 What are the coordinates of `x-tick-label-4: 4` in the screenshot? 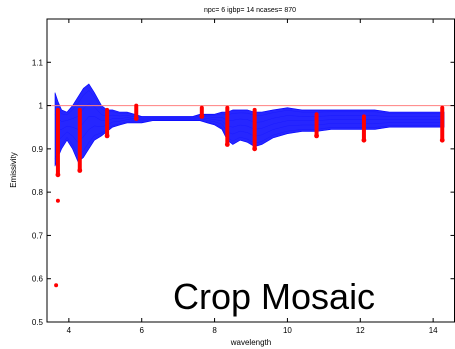 It's located at (69, 330).